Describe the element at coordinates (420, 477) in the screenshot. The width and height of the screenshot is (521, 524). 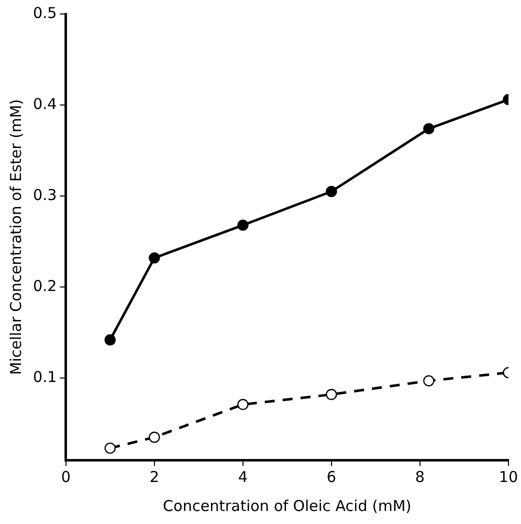
I see `x-tick-label: 8` at that location.